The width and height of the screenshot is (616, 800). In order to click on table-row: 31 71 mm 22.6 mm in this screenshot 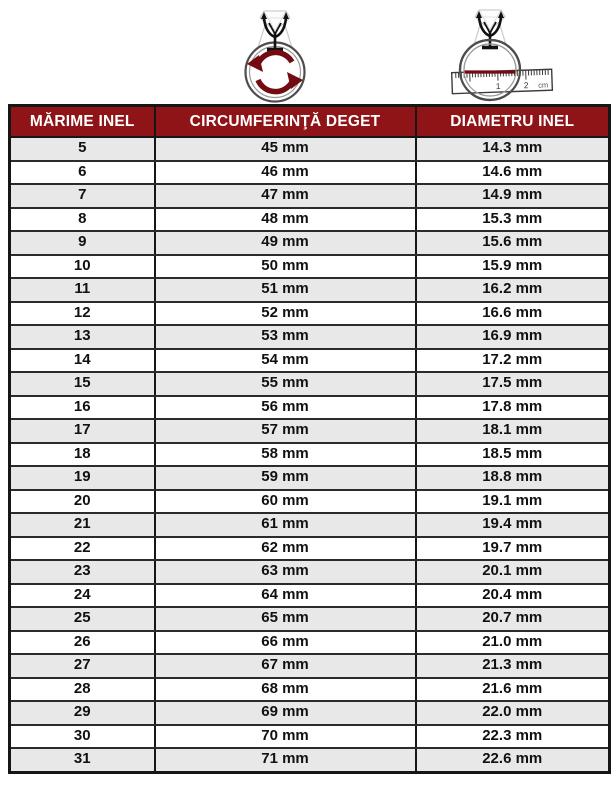, I will do `click(309, 760)`.